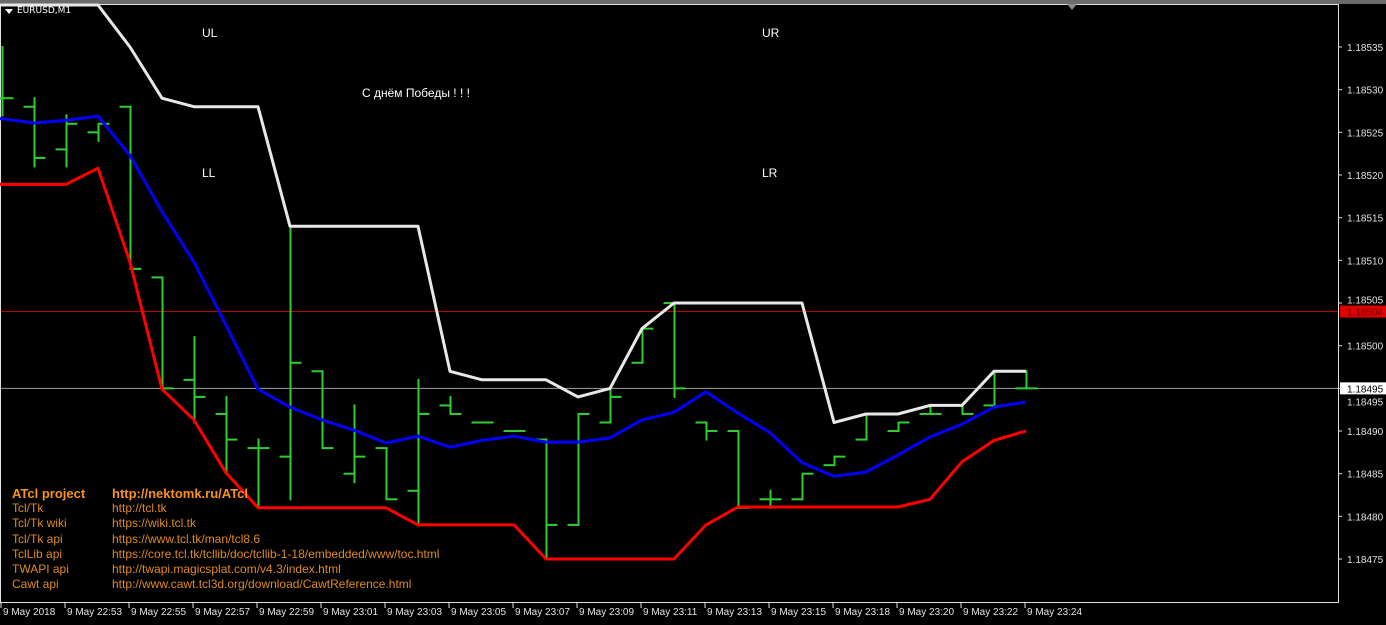  I want to click on y-tick-label: 1.18515, so click(1365, 219).